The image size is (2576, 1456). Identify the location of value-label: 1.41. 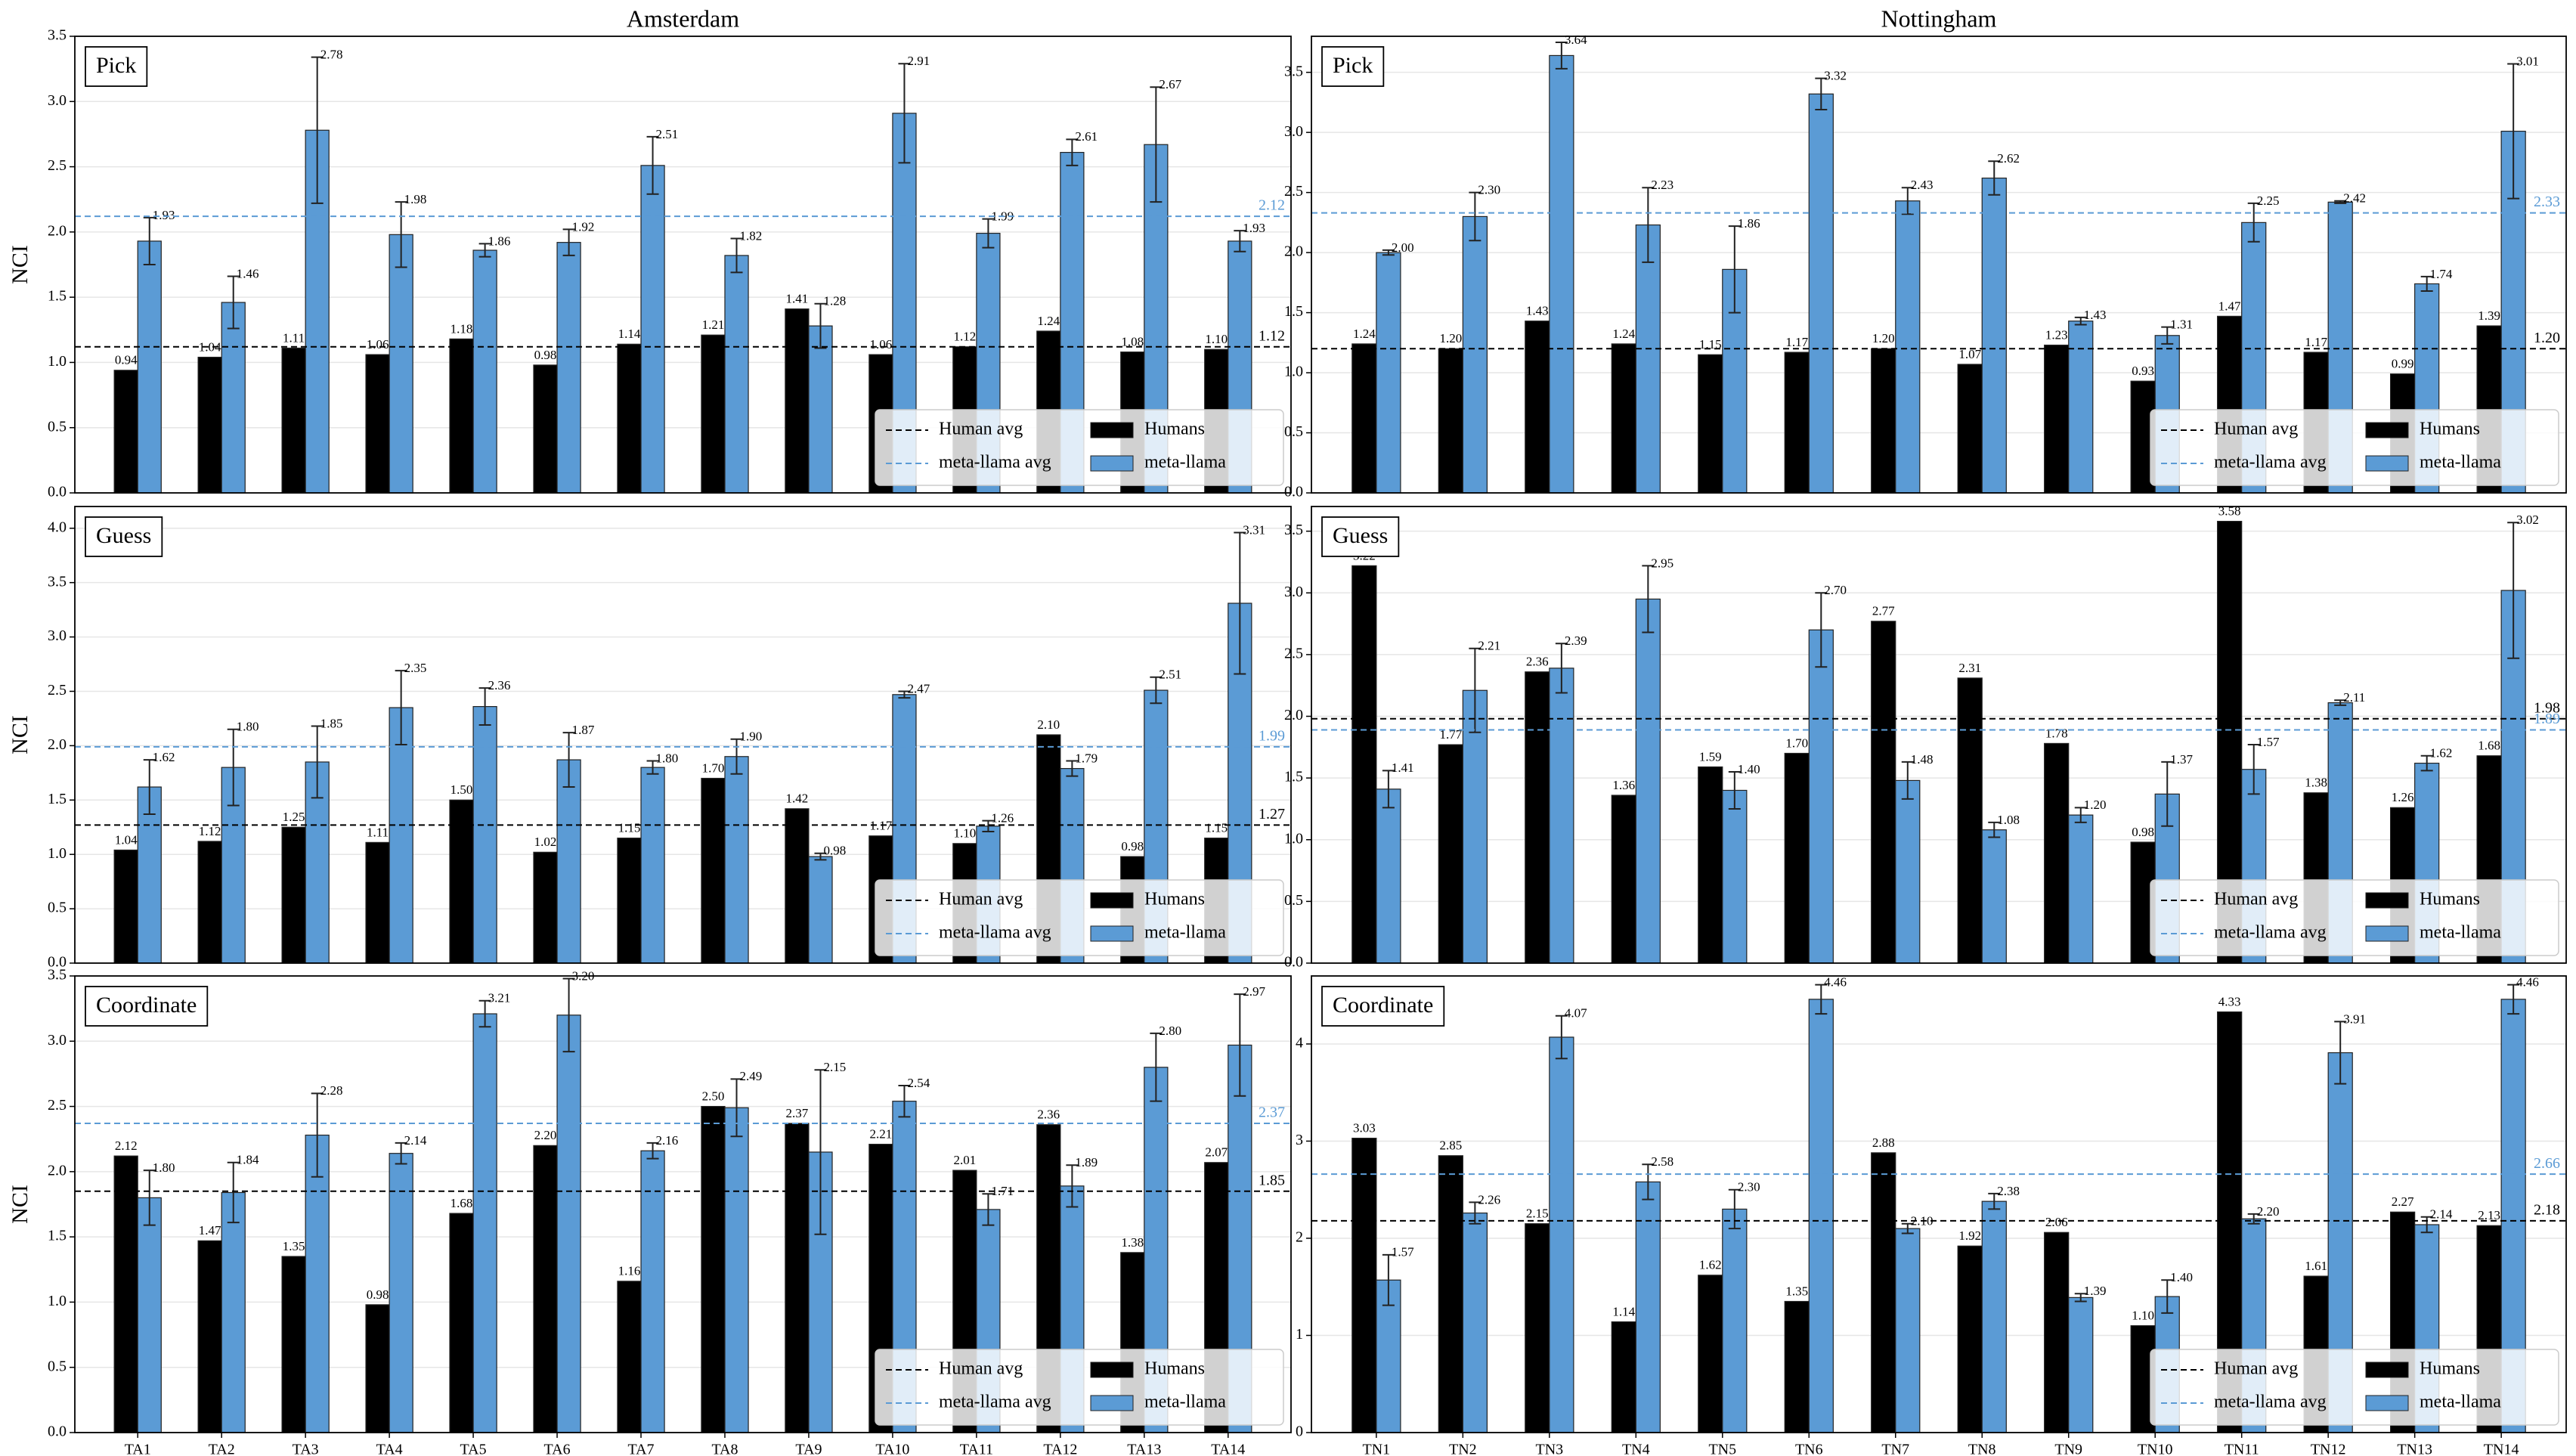
(798, 299).